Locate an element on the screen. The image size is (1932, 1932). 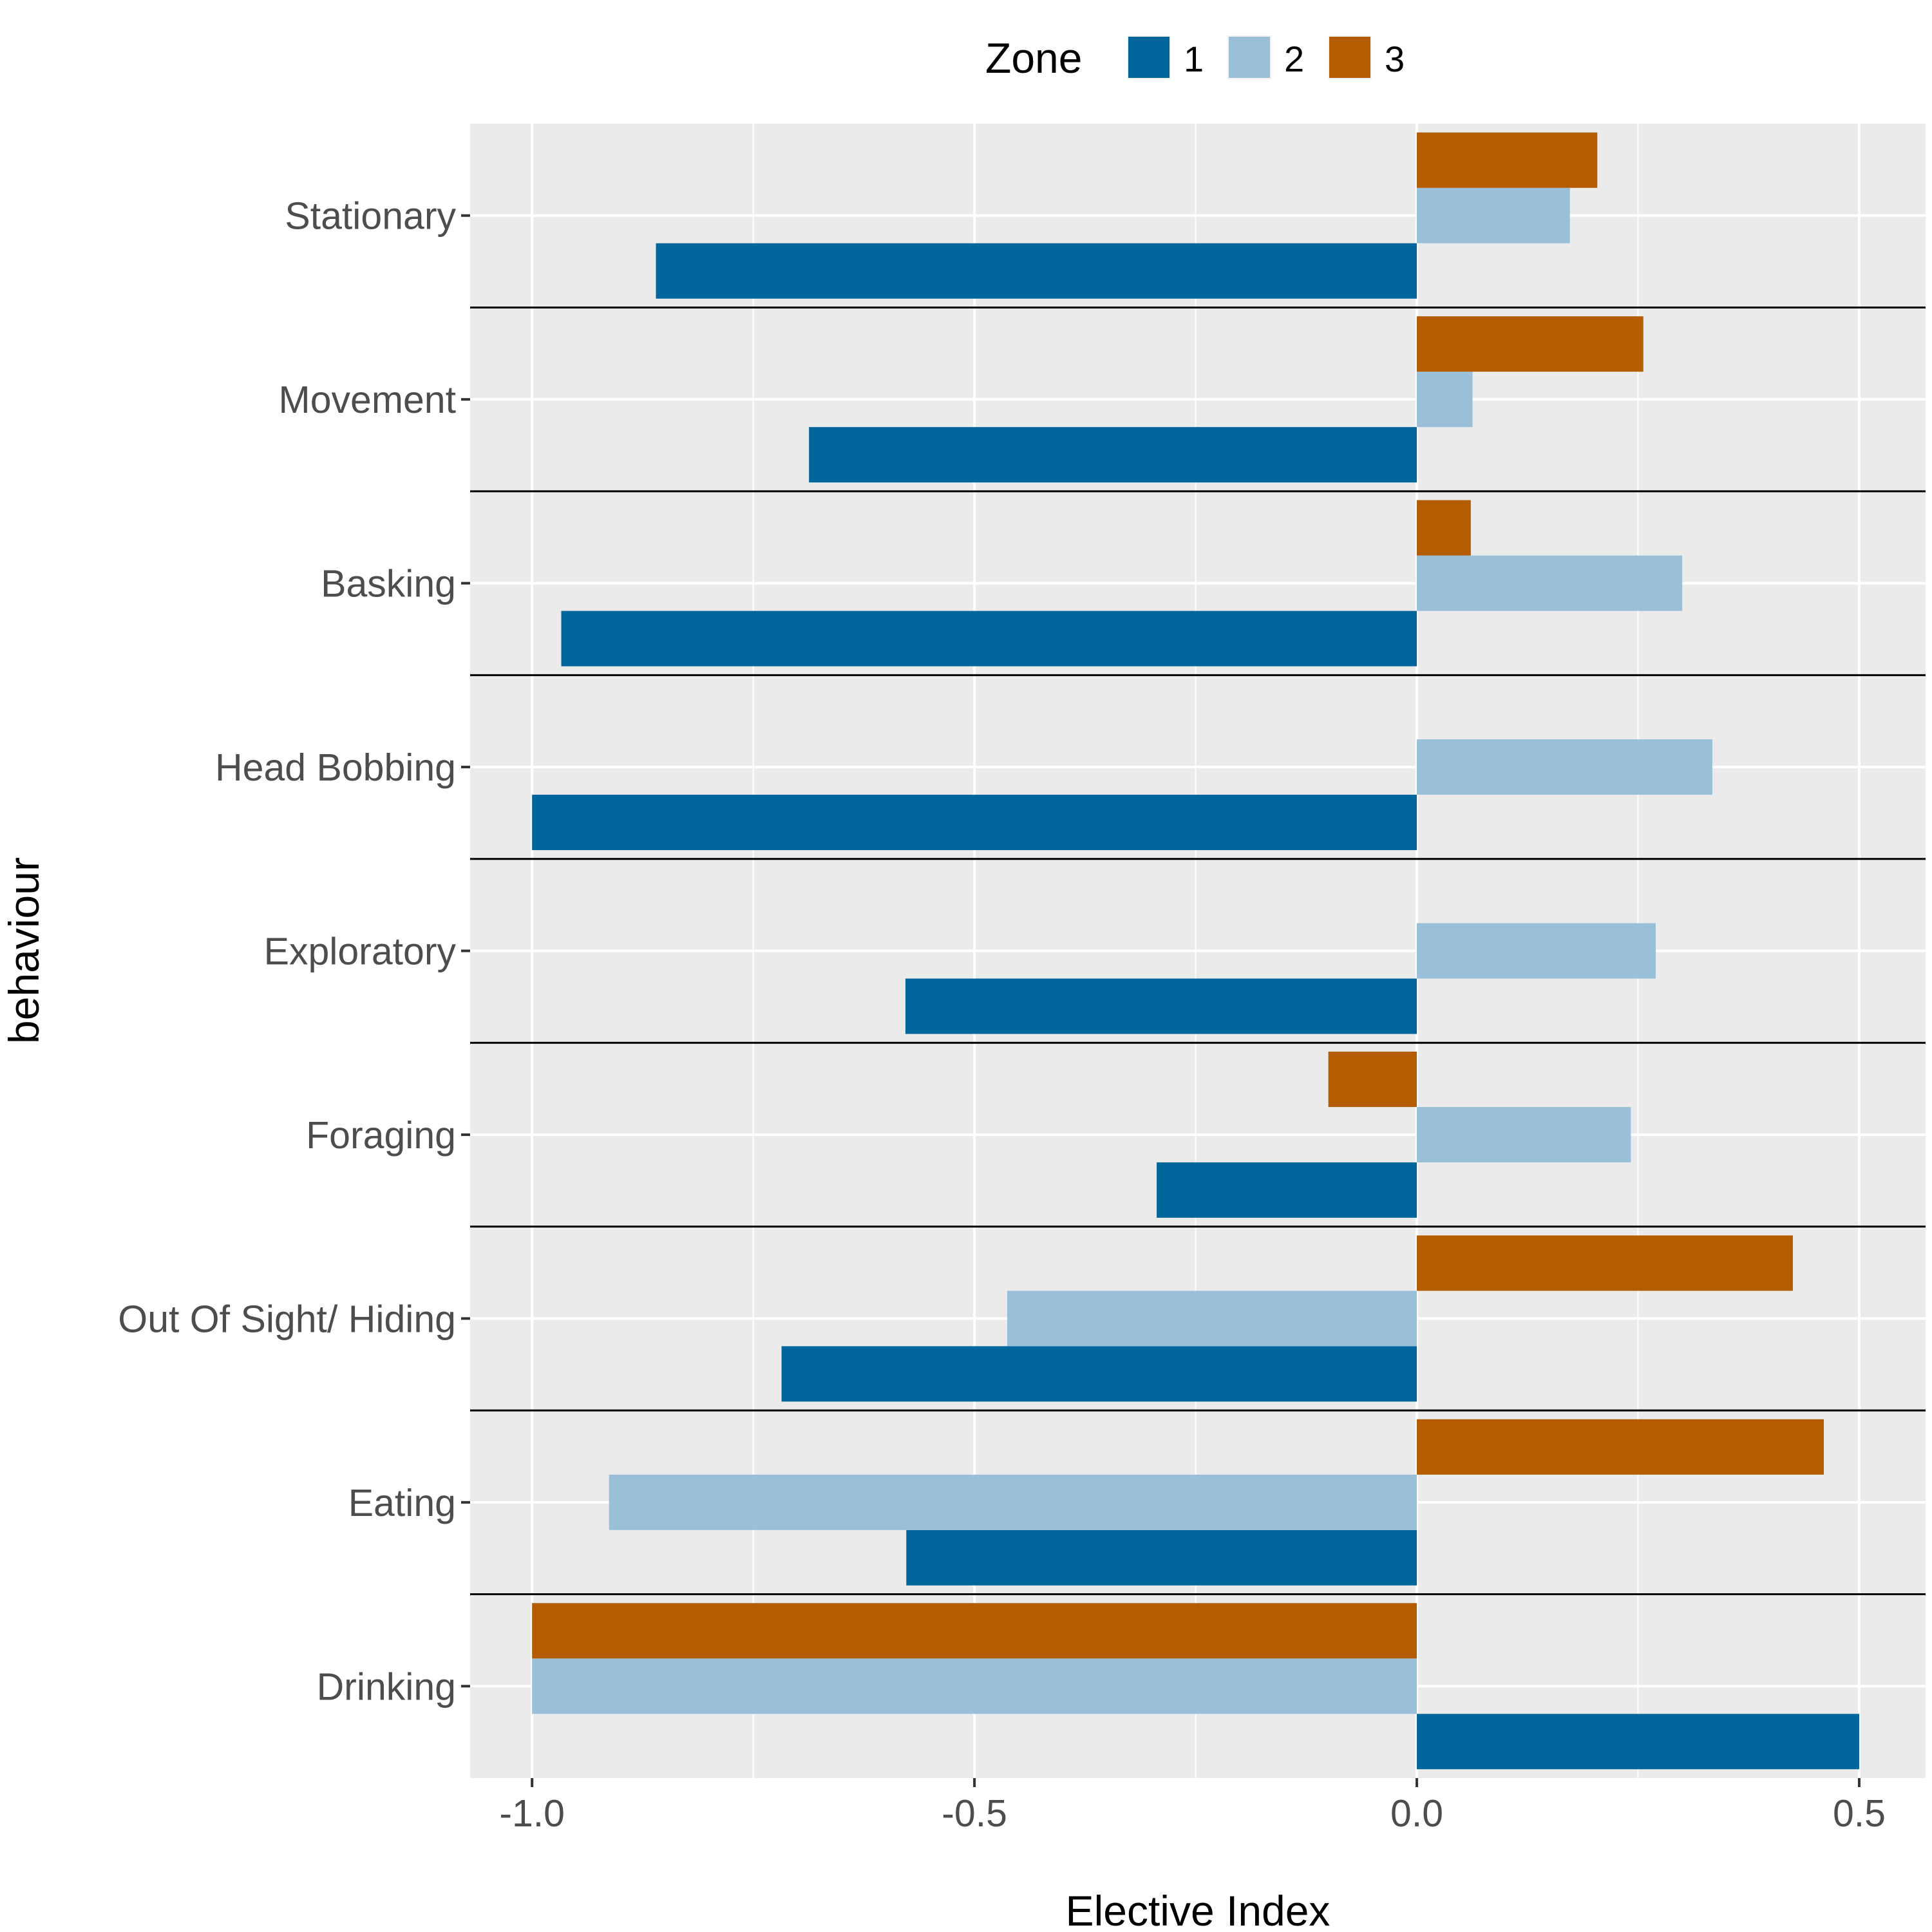
legend-label: 1 is located at coordinates (1194, 59).